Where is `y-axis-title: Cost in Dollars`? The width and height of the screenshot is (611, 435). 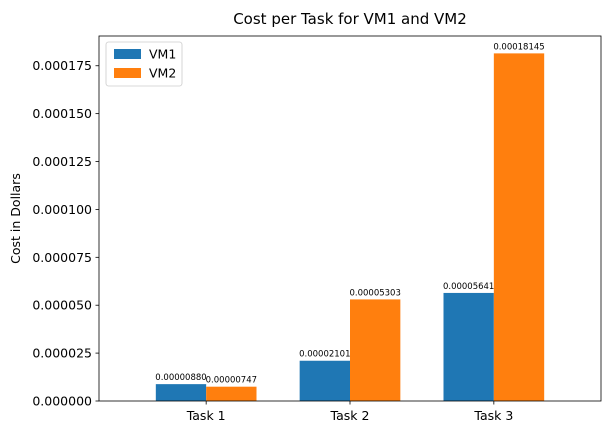 y-axis-title: Cost in Dollars is located at coordinates (15, 218).